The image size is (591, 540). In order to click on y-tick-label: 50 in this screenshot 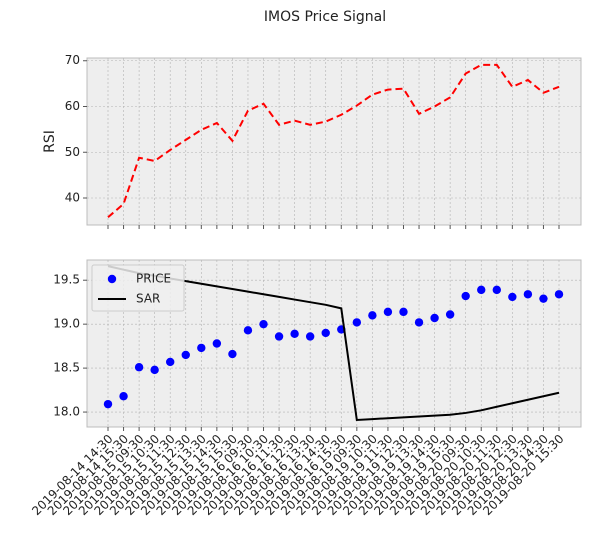, I will do `click(72, 152)`.